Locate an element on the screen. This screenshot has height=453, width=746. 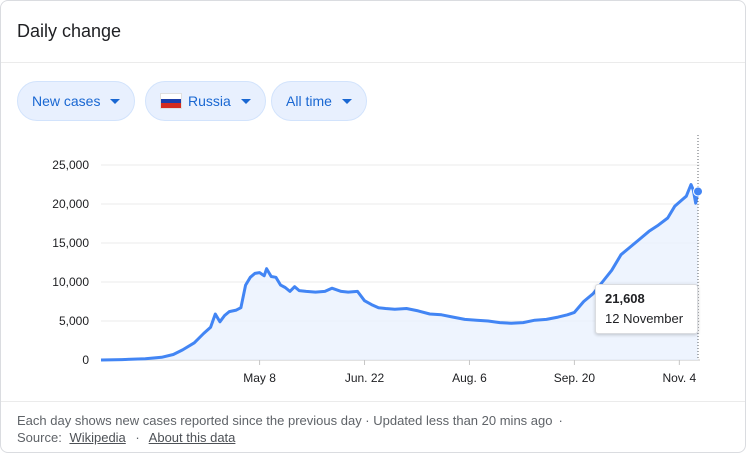
y-tick-label: 15,000 is located at coordinates (70, 243).